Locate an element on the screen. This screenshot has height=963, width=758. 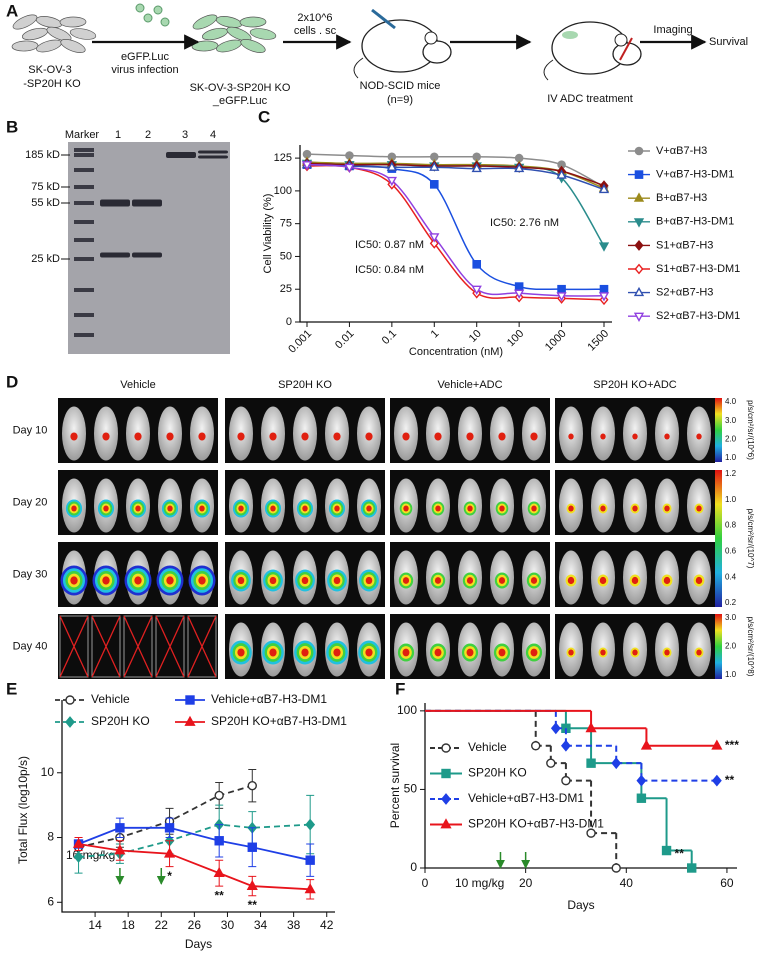
colorbar-tick: 2.0 is located at coordinates (731, 438).